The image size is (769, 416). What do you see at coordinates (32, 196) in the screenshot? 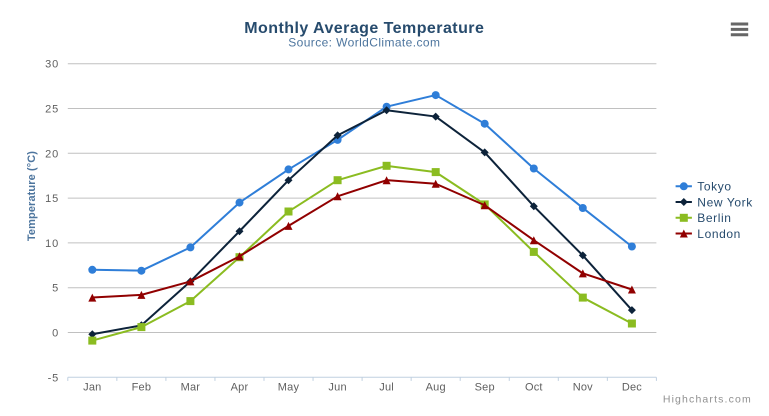
I see `svg-text: Temperature (°C)` at bounding box center [32, 196].